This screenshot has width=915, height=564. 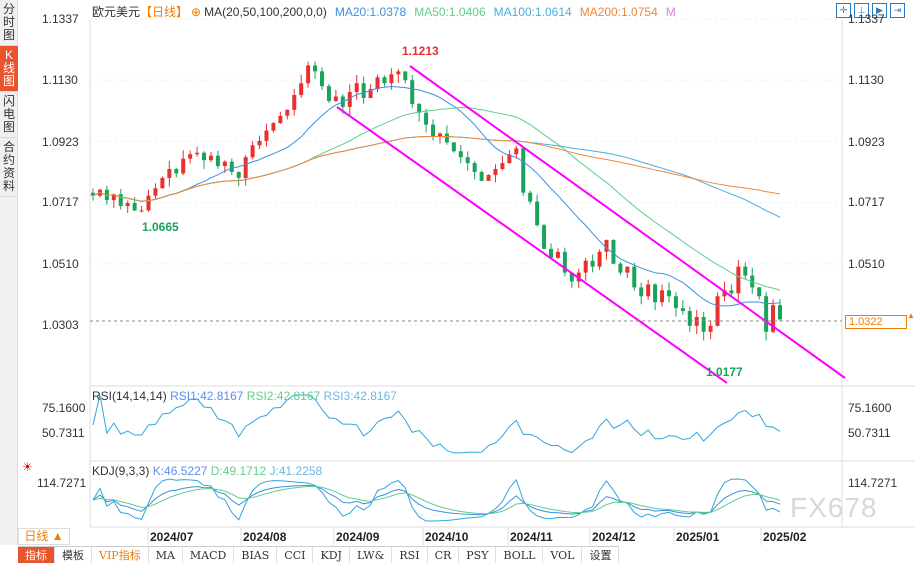 I want to click on y-tick-right: 1.1130, so click(x=866, y=80).